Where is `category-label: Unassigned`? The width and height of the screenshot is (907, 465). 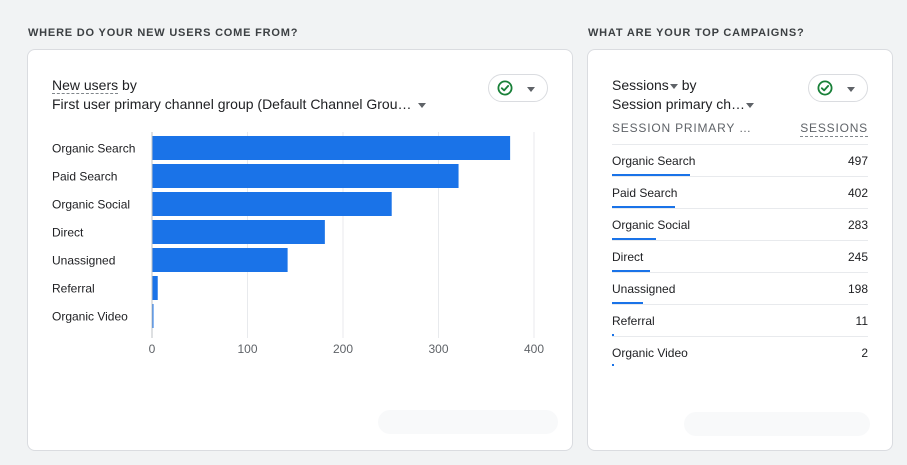 category-label: Unassigned is located at coordinates (83, 261).